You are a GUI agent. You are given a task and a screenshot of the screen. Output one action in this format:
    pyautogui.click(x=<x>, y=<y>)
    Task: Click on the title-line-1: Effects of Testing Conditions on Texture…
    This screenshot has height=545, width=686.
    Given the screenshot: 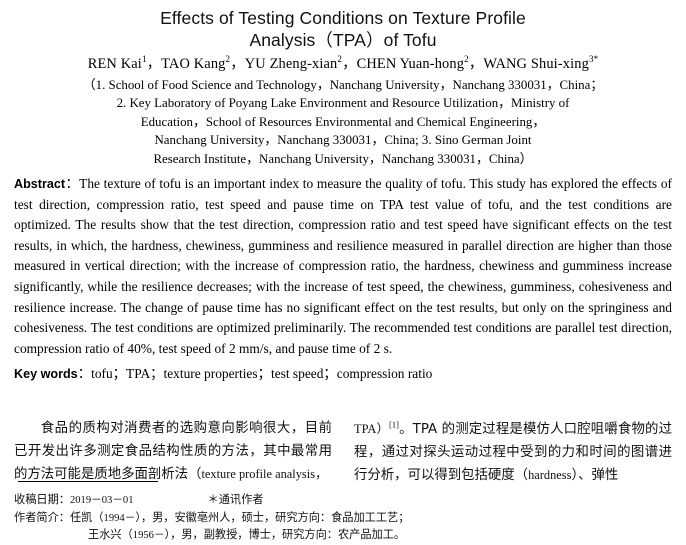 What is the action you would take?
    pyautogui.click(x=343, y=18)
    